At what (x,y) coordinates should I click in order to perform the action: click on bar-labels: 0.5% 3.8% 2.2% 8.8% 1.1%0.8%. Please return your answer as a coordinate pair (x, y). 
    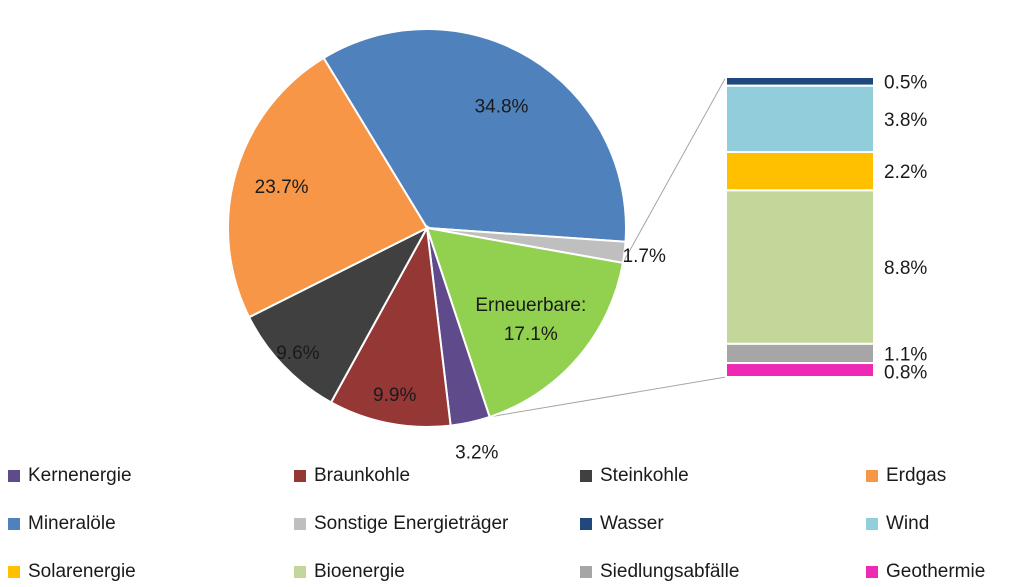
    Looking at the image, I should click on (905, 227).